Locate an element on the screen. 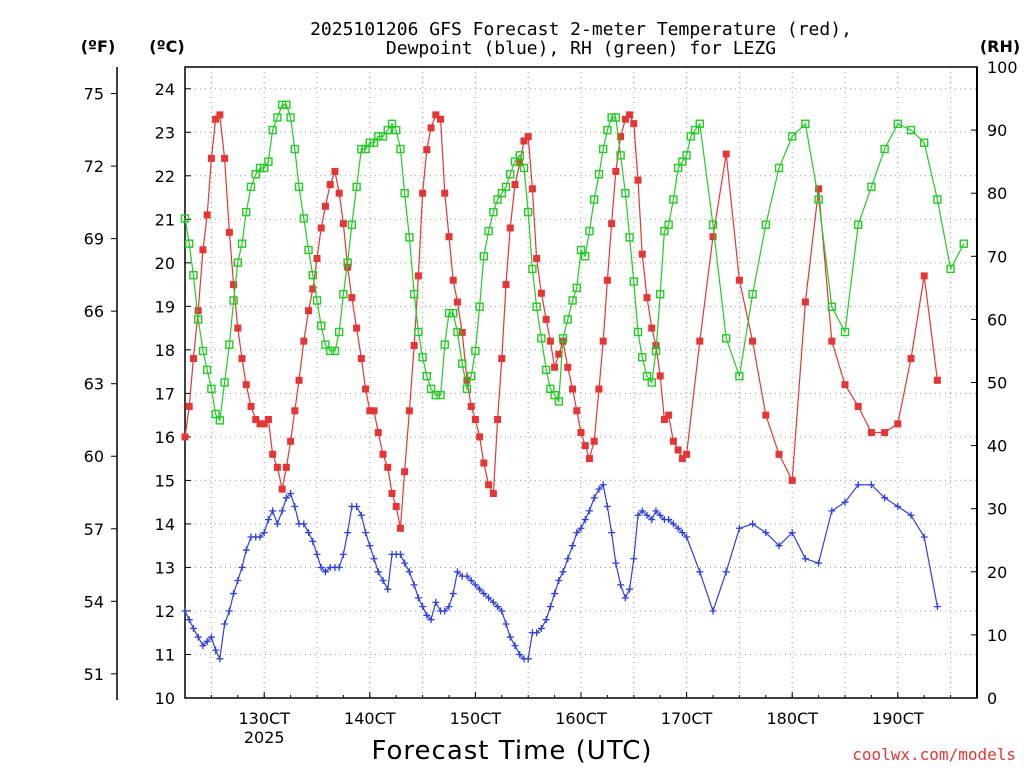 This screenshot has height=768, width=1024. credit-label: coolwx.com/models is located at coordinates (934, 754).